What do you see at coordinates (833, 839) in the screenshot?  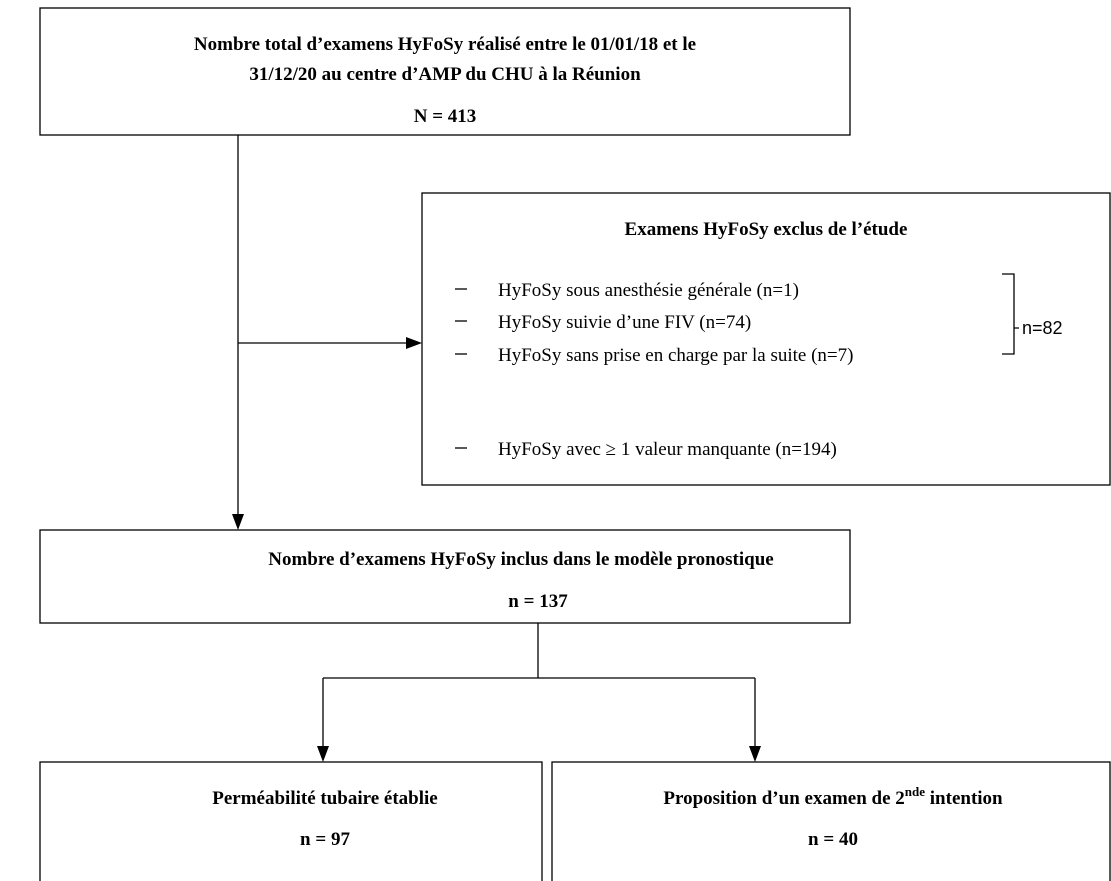 I see `box-count: n = 40` at bounding box center [833, 839].